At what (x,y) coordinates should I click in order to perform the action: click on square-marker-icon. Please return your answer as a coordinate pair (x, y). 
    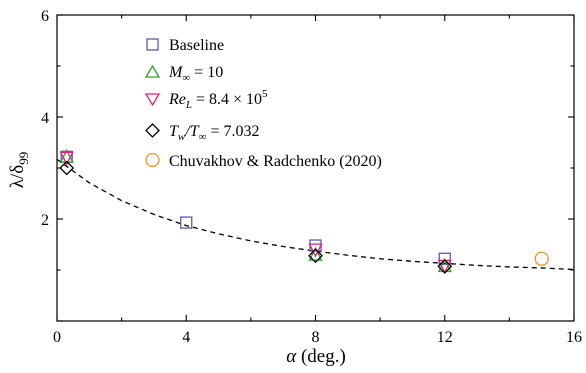
    Looking at the image, I should click on (152, 44).